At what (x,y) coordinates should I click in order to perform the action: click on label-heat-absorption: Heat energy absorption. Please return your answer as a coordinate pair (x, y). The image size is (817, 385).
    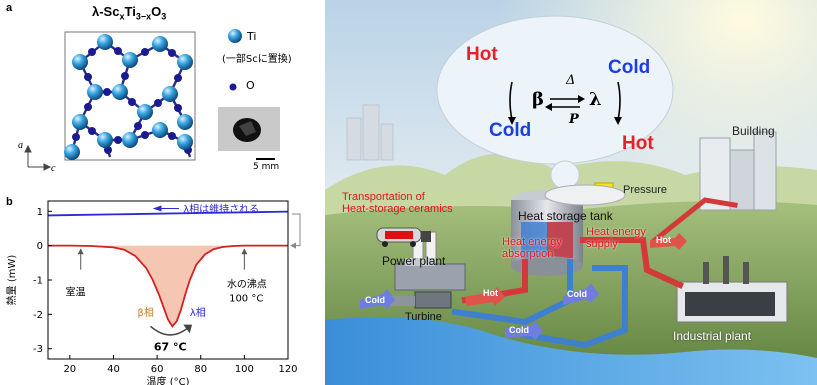
    Looking at the image, I should click on (532, 248).